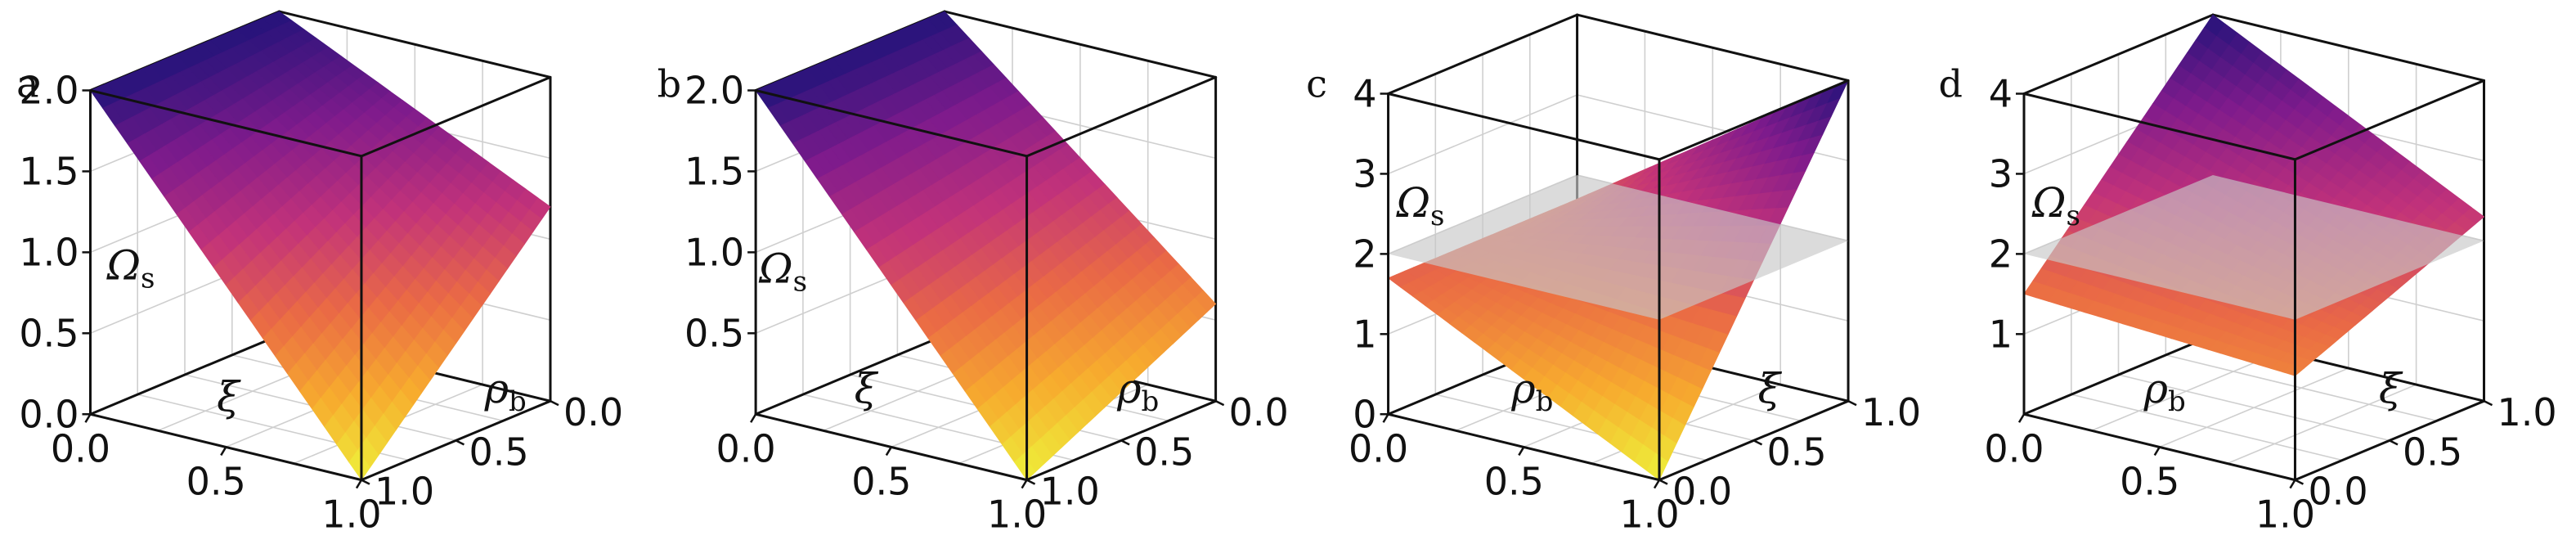 Image resolution: width=2576 pixels, height=540 pixels. Describe the element at coordinates (2001, 334) in the screenshot. I see `z-tick-label: 1` at that location.